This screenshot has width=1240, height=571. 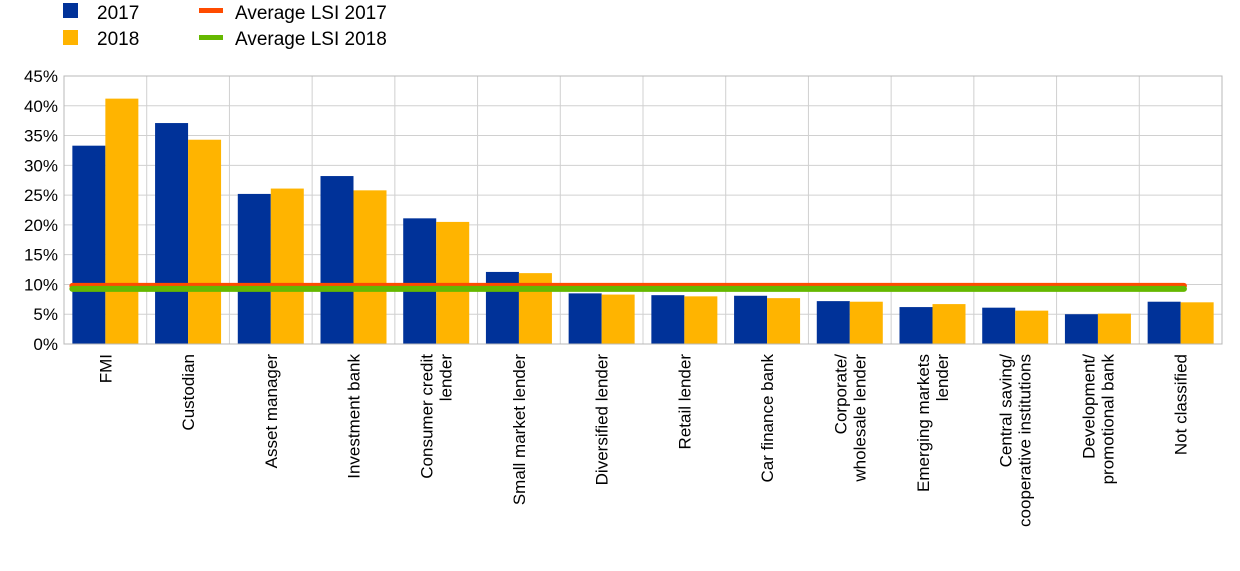 What do you see at coordinates (840, 394) in the screenshot?
I see `x-tick-label-line: Corporate/` at bounding box center [840, 394].